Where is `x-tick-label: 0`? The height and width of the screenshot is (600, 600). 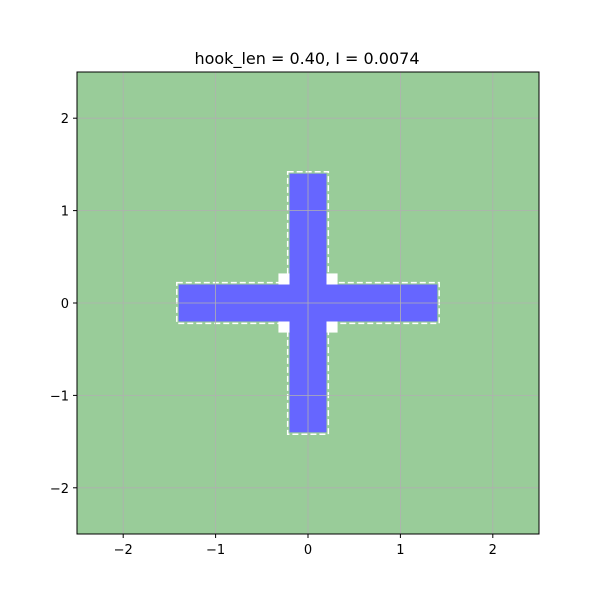 x-tick-label: 0 is located at coordinates (308, 550).